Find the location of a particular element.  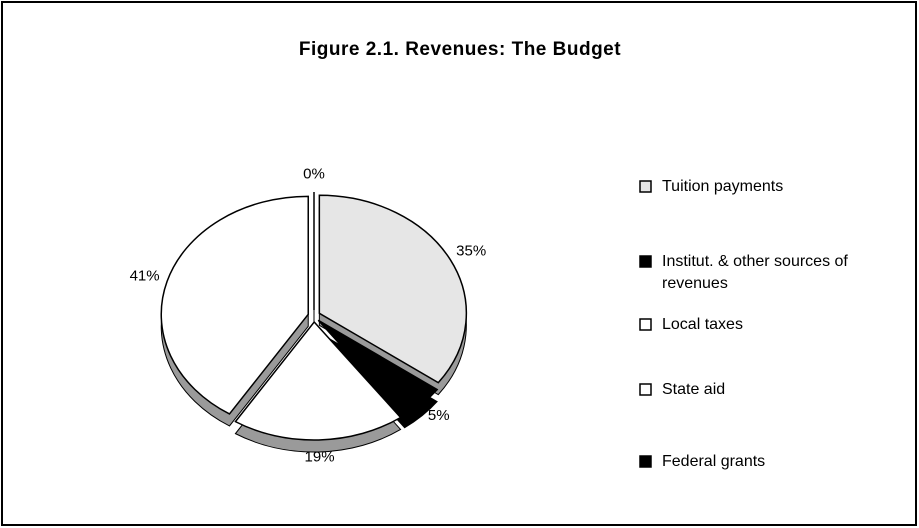

legend-label: State aid is located at coordinates (694, 389).